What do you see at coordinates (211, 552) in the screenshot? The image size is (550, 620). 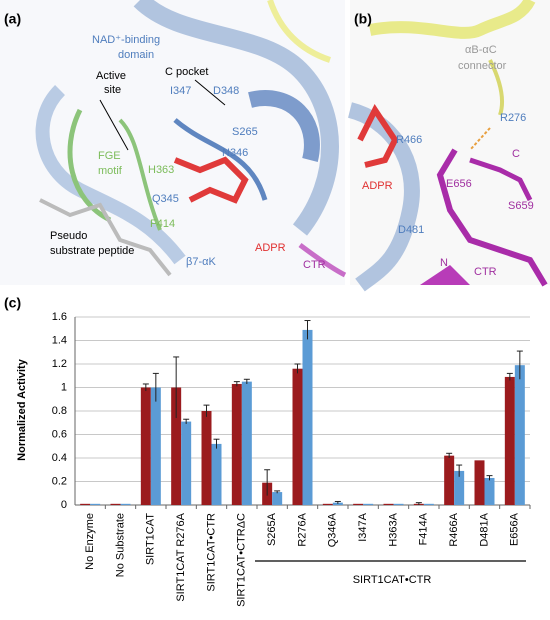 I see `x-tick-label: SIRT1CAT•CTR` at bounding box center [211, 552].